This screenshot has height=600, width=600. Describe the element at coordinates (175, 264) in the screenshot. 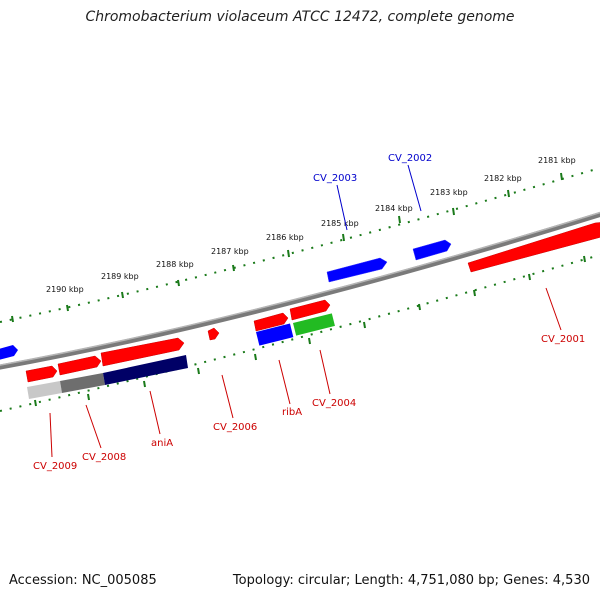

I see `tick-label-2188: 2188 kbp` at that location.